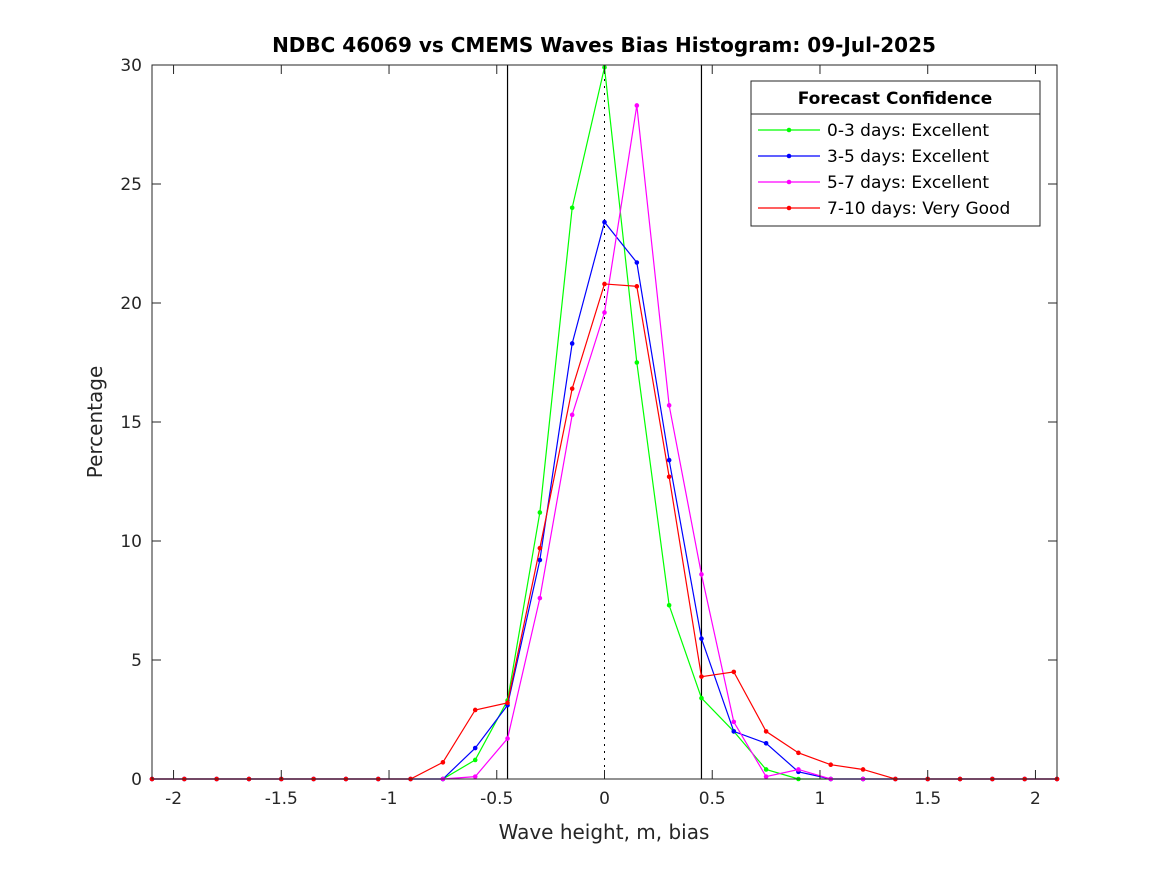 The image size is (1167, 875). Describe the element at coordinates (95, 422) in the screenshot. I see `y-axis-label: Percentage` at that location.